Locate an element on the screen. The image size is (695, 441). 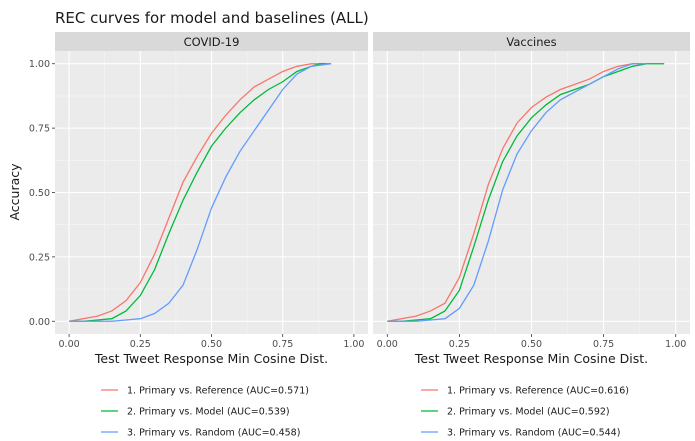
legend-label-2: 2. Primary vs. Model (AUC=0.592) is located at coordinates (528, 412).